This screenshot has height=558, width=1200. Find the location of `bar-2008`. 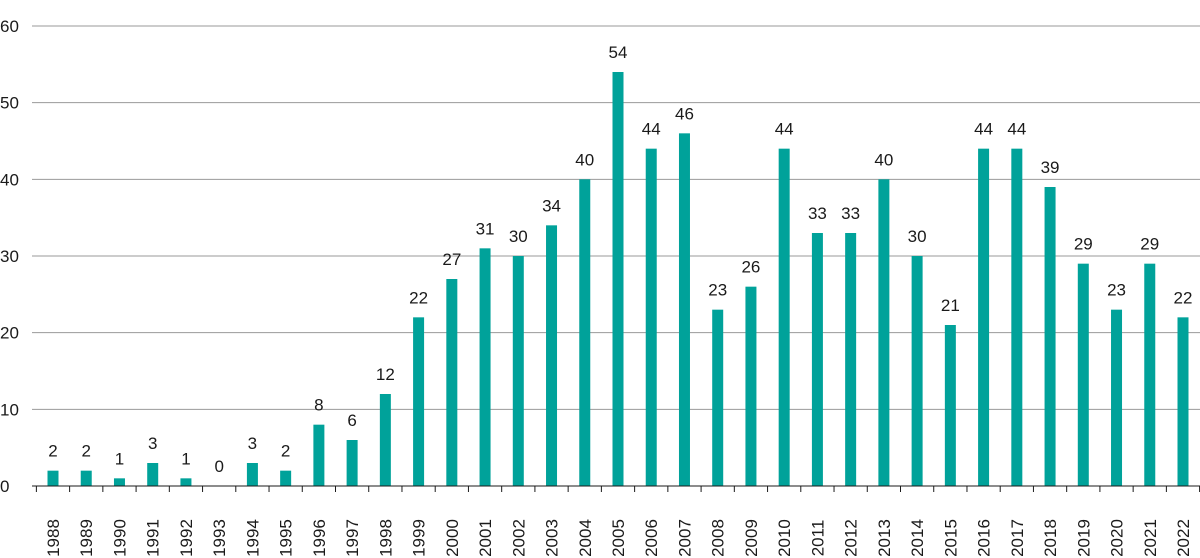

bar-2008 is located at coordinates (718, 397).